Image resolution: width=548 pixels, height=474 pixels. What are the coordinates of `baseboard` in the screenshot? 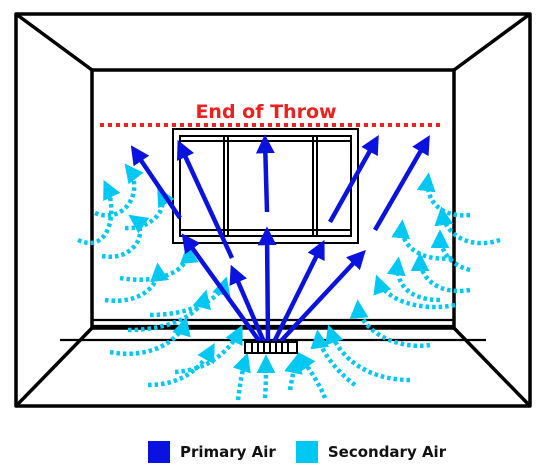 It's located at (273, 330).